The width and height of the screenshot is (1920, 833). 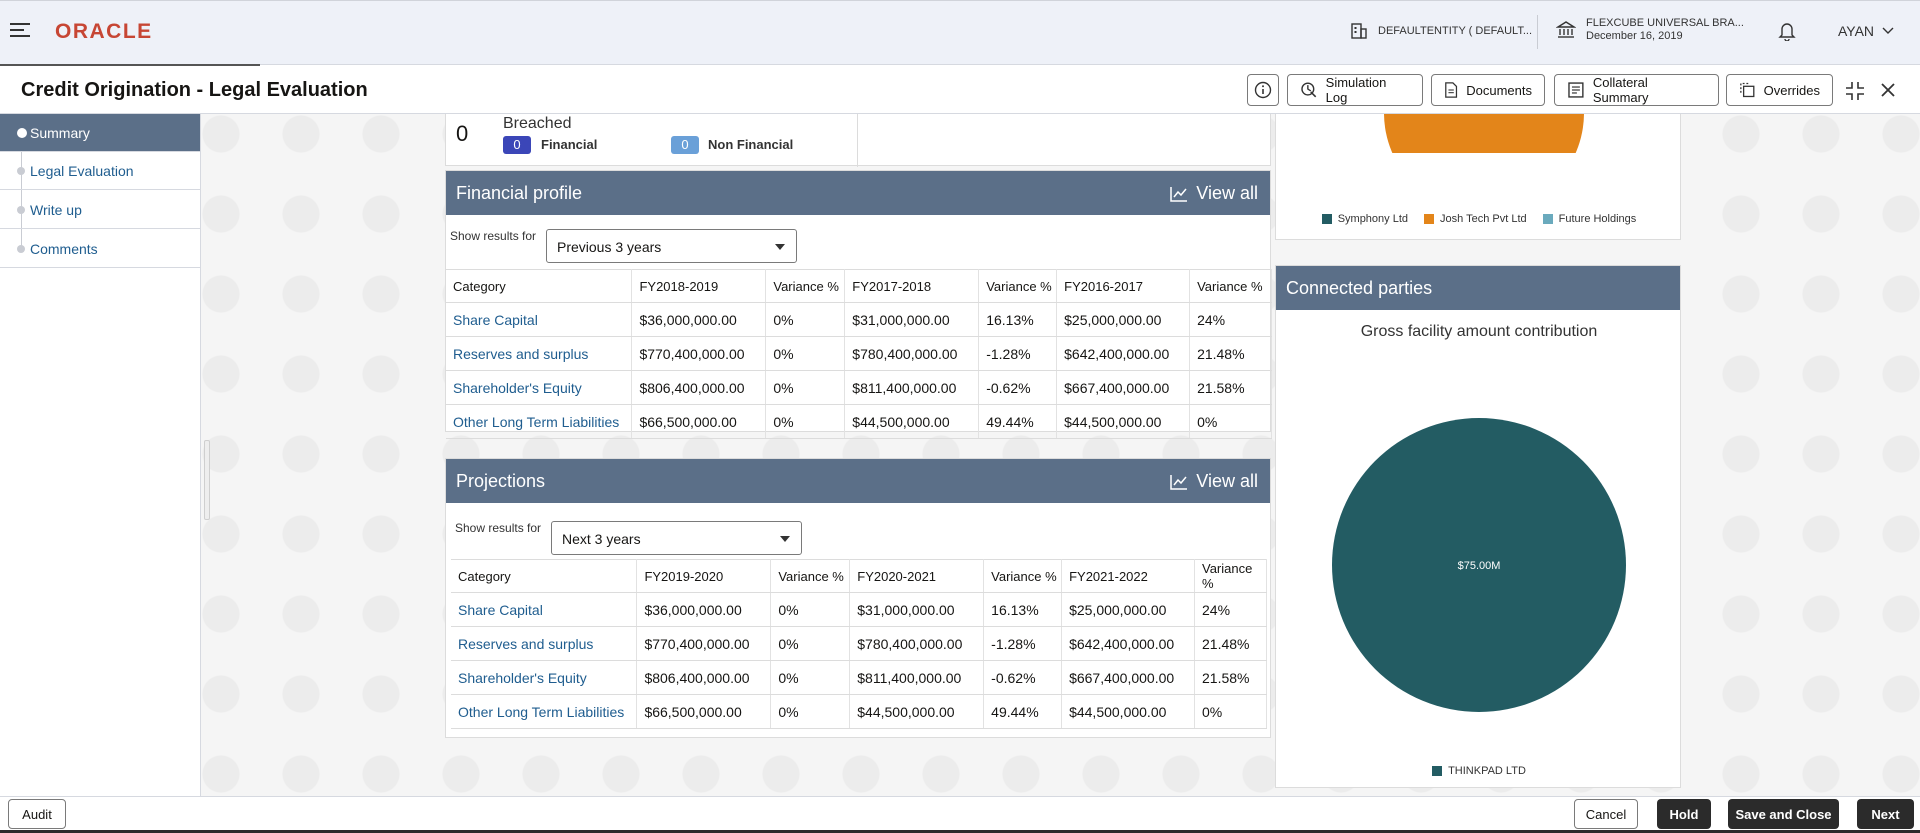 I want to click on pane-resize-handle, so click(x=207, y=480).